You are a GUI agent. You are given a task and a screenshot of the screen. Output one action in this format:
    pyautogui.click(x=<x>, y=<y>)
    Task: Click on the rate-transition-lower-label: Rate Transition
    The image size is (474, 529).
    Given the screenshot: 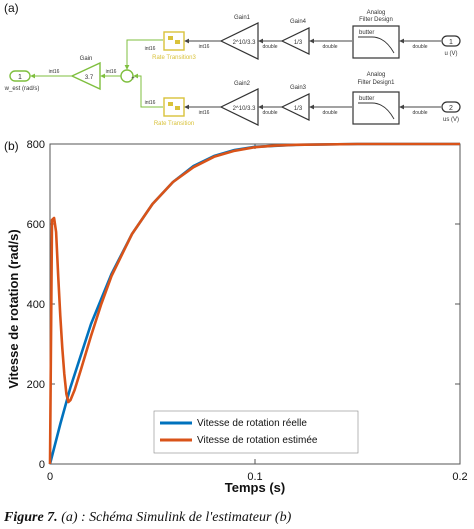 What is the action you would take?
    pyautogui.click(x=174, y=124)
    